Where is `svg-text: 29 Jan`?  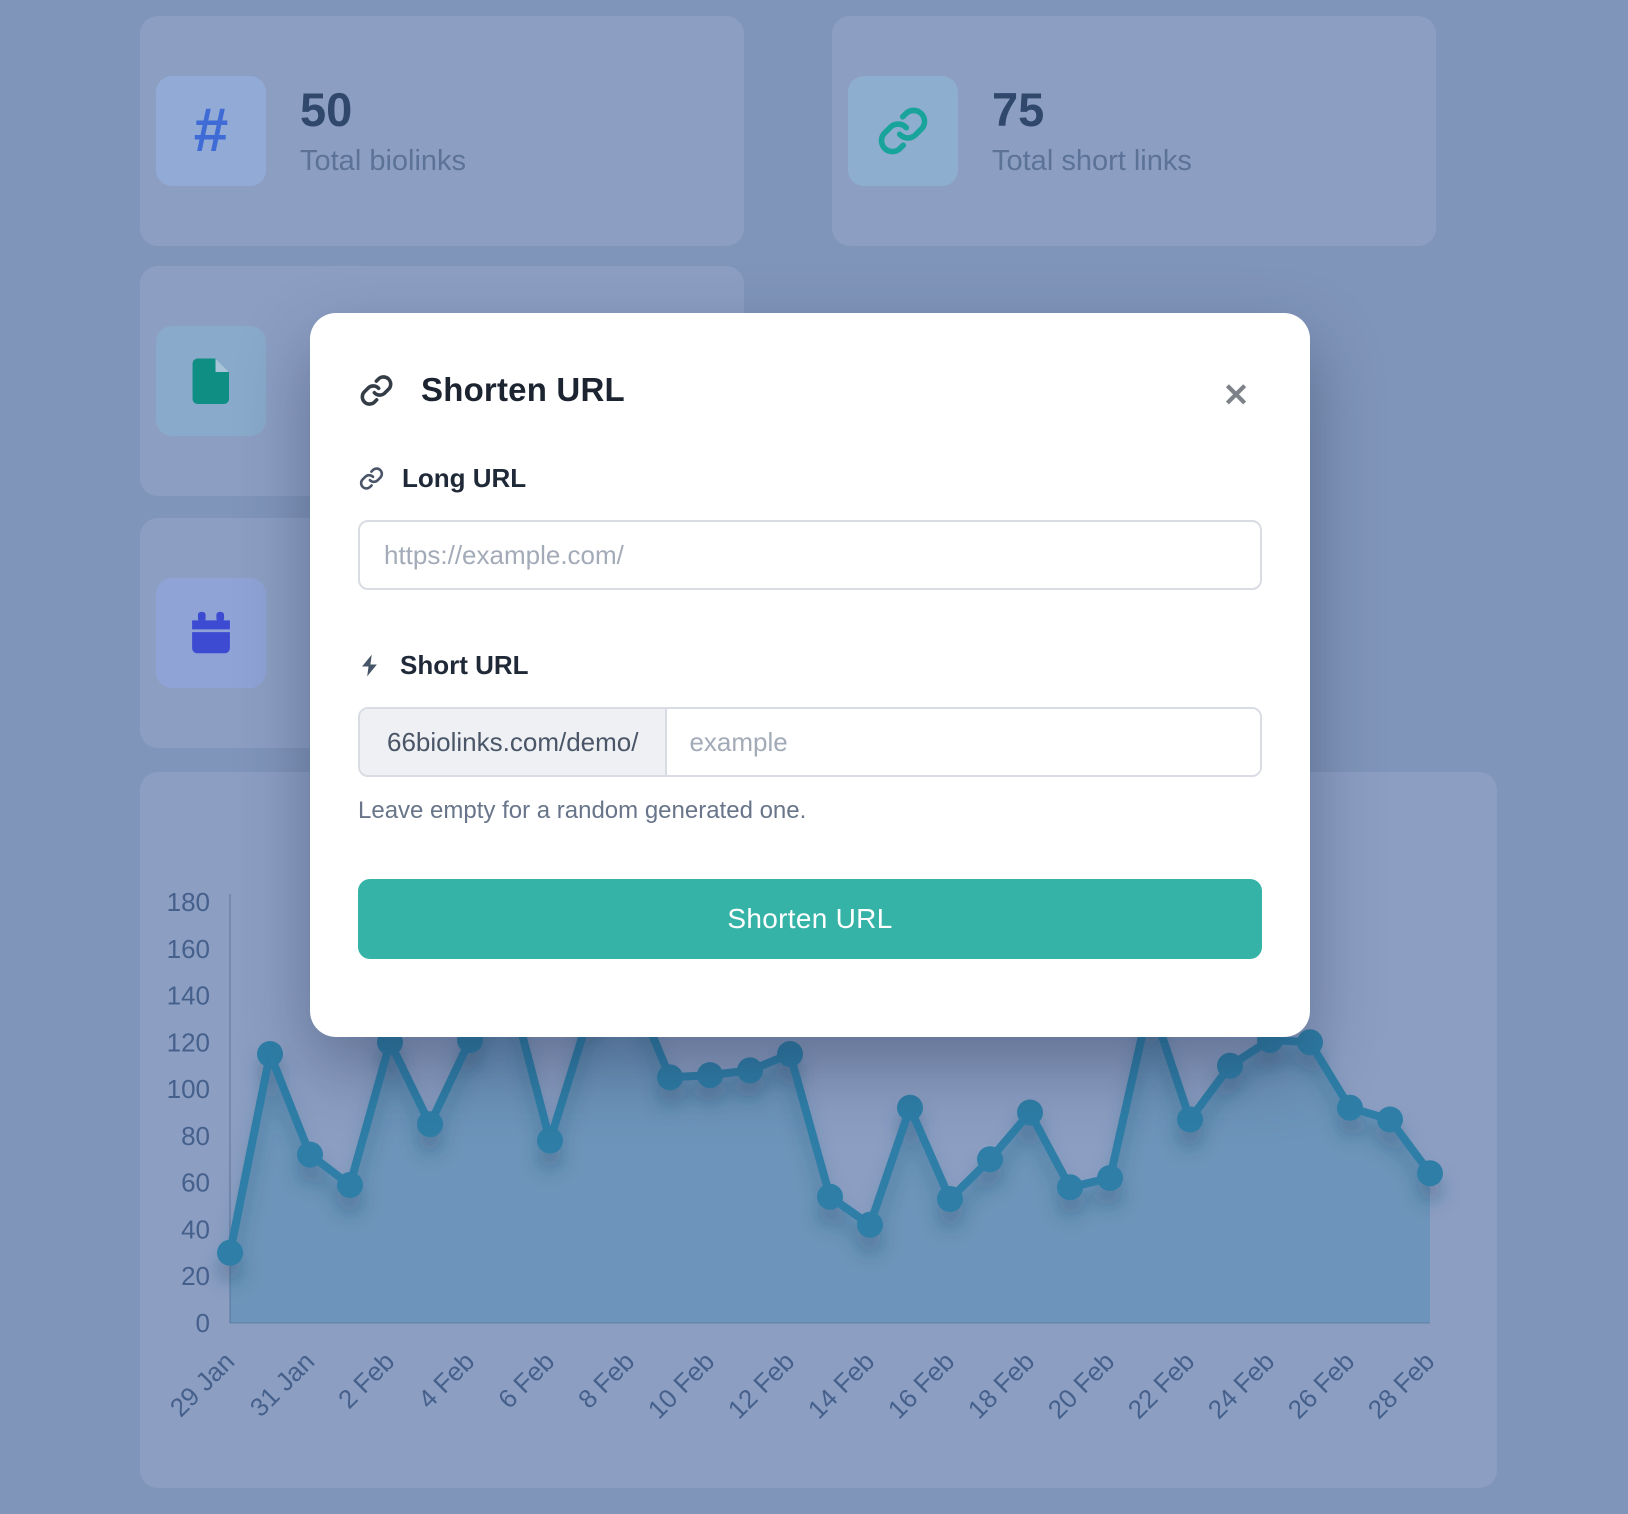 svg-text: 29 Jan is located at coordinates (202, 1384).